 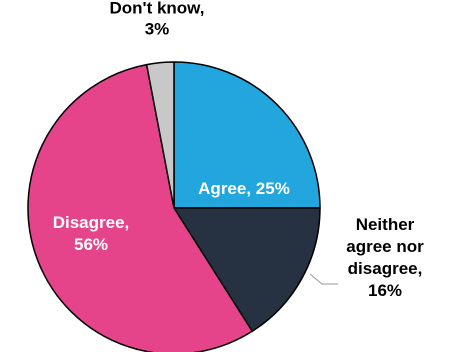 What do you see at coordinates (157, 29) in the screenshot?
I see `slice-label-line: 3%` at bounding box center [157, 29].